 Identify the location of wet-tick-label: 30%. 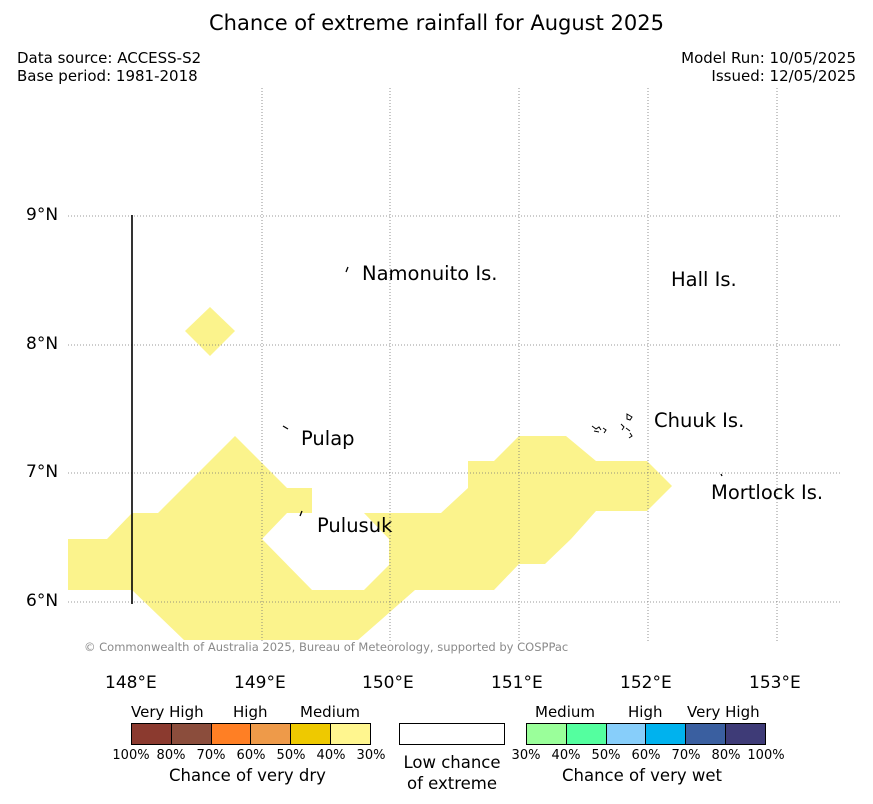
(526, 755).